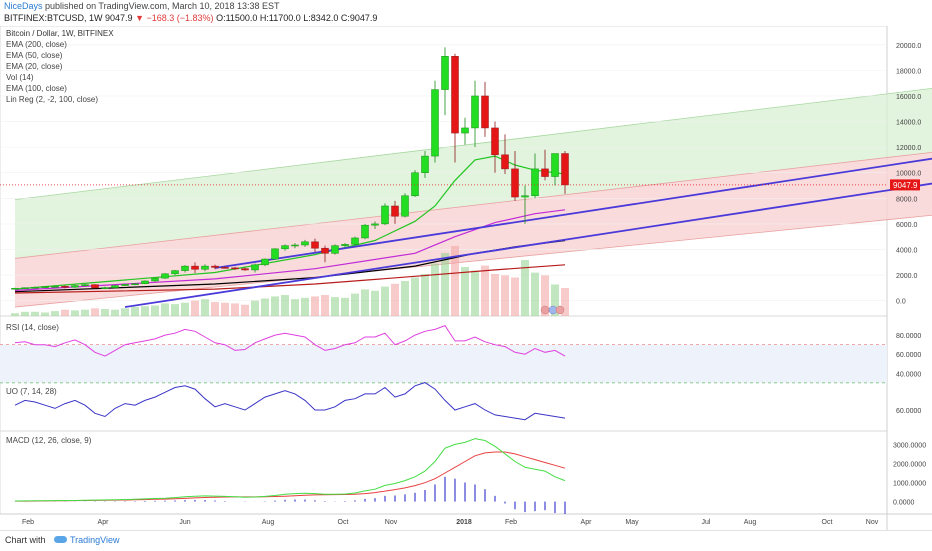  I want to click on last-price-tag: 9047.9, so click(905, 185).